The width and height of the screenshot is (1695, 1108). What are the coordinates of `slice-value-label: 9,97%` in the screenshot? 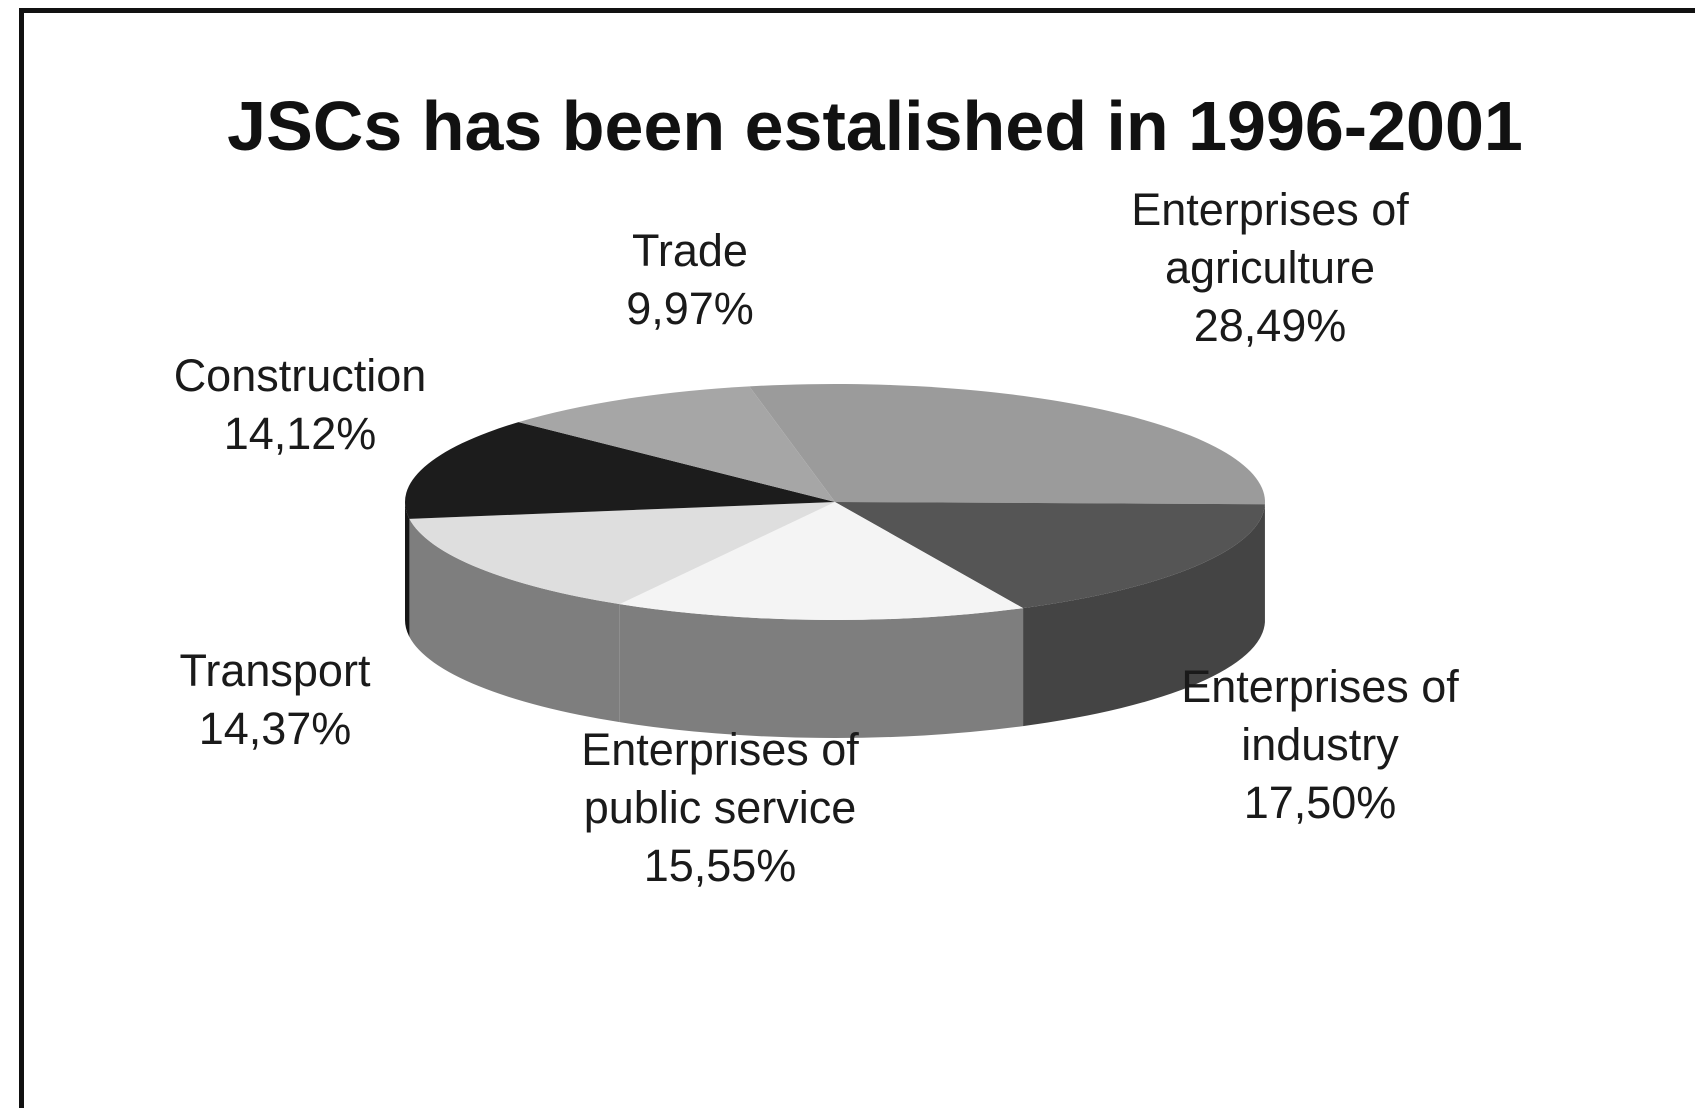 It's located at (690, 308).